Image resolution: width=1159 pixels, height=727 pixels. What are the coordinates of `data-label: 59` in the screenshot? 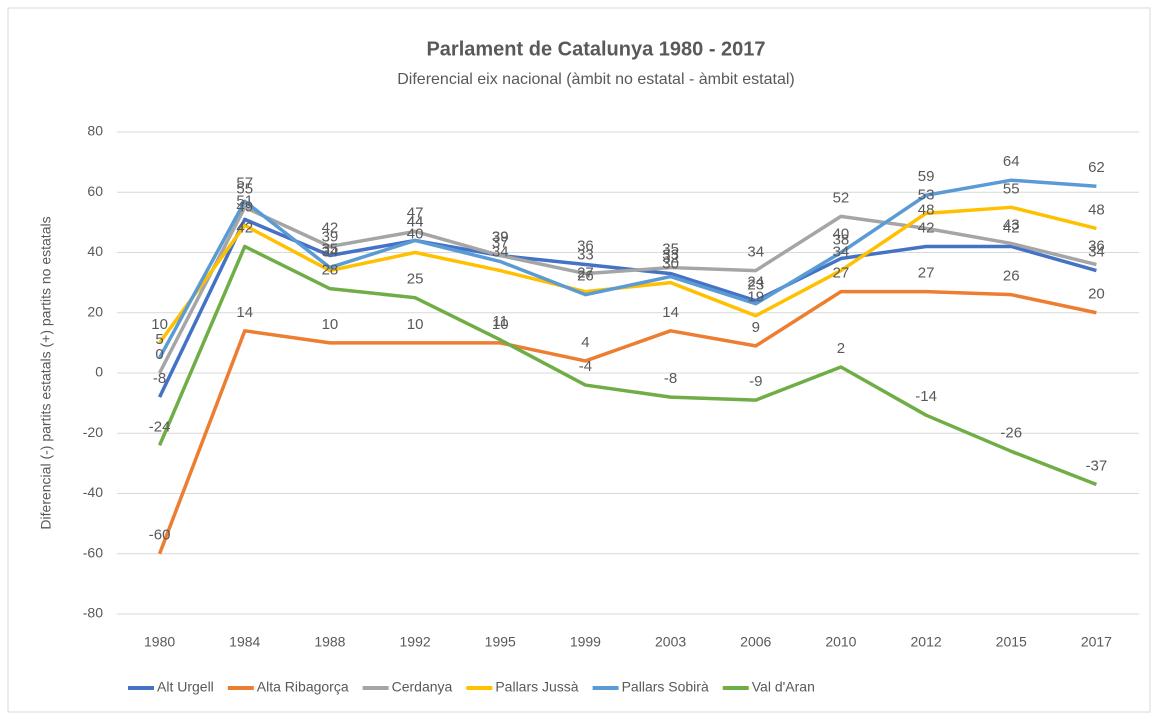 It's located at (926, 176).